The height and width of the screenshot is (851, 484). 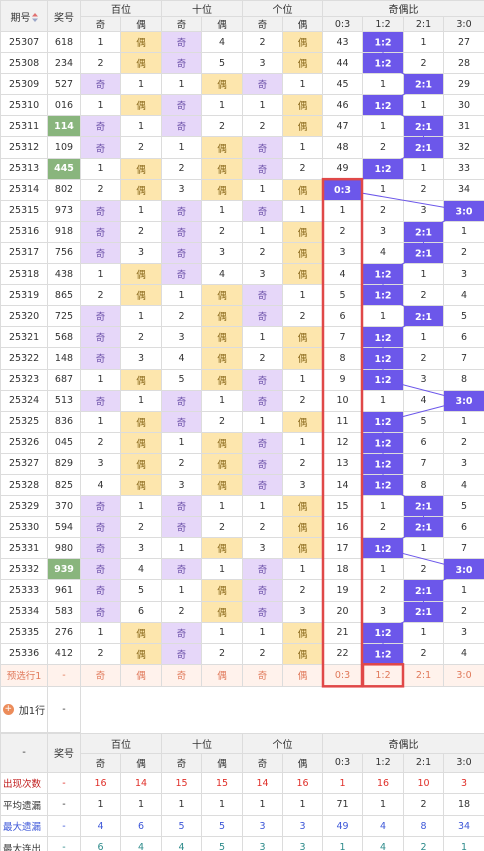 I want to click on number-cell: 687, so click(x=64, y=379).